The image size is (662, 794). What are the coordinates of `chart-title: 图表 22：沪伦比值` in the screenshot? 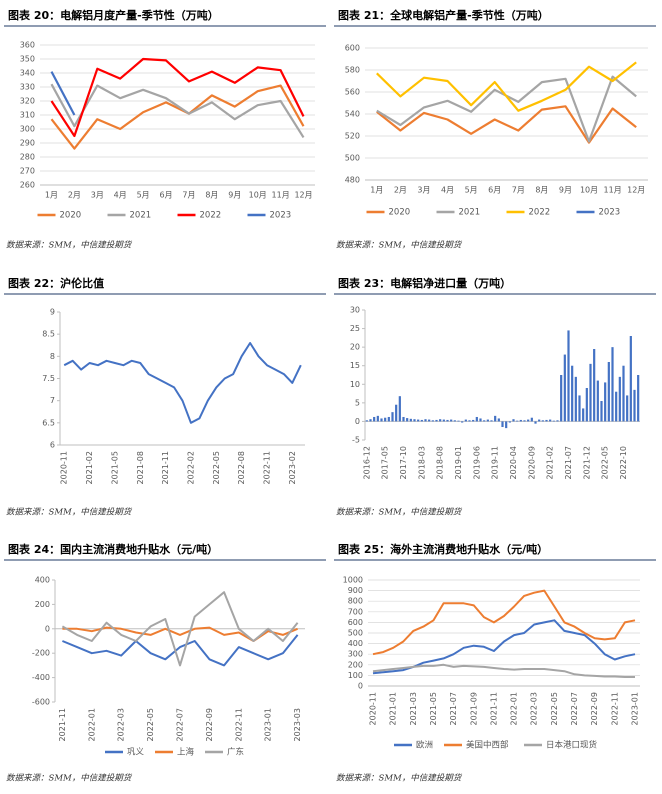 It's located at (56, 283).